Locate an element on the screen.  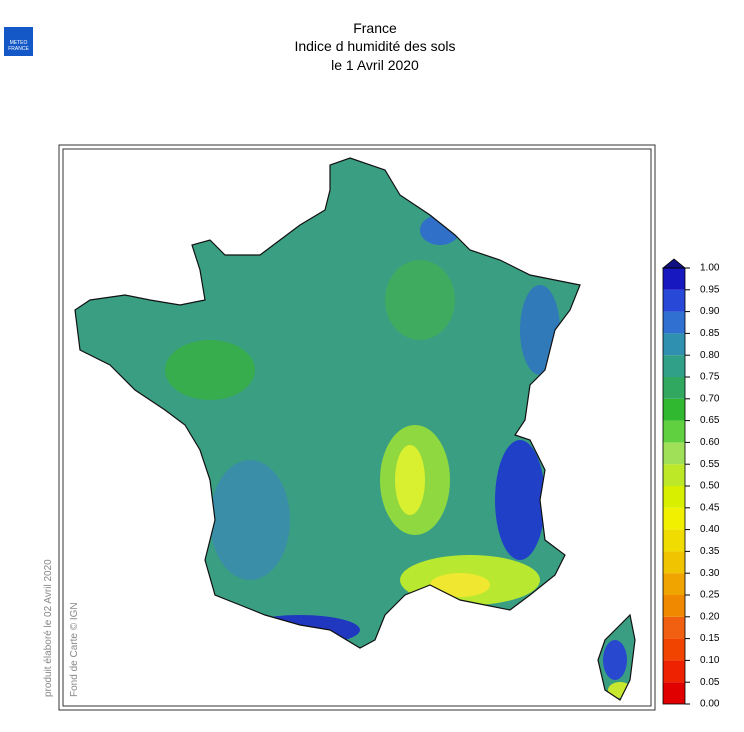
legend-tick-label: 0.15 is located at coordinates (710, 638).